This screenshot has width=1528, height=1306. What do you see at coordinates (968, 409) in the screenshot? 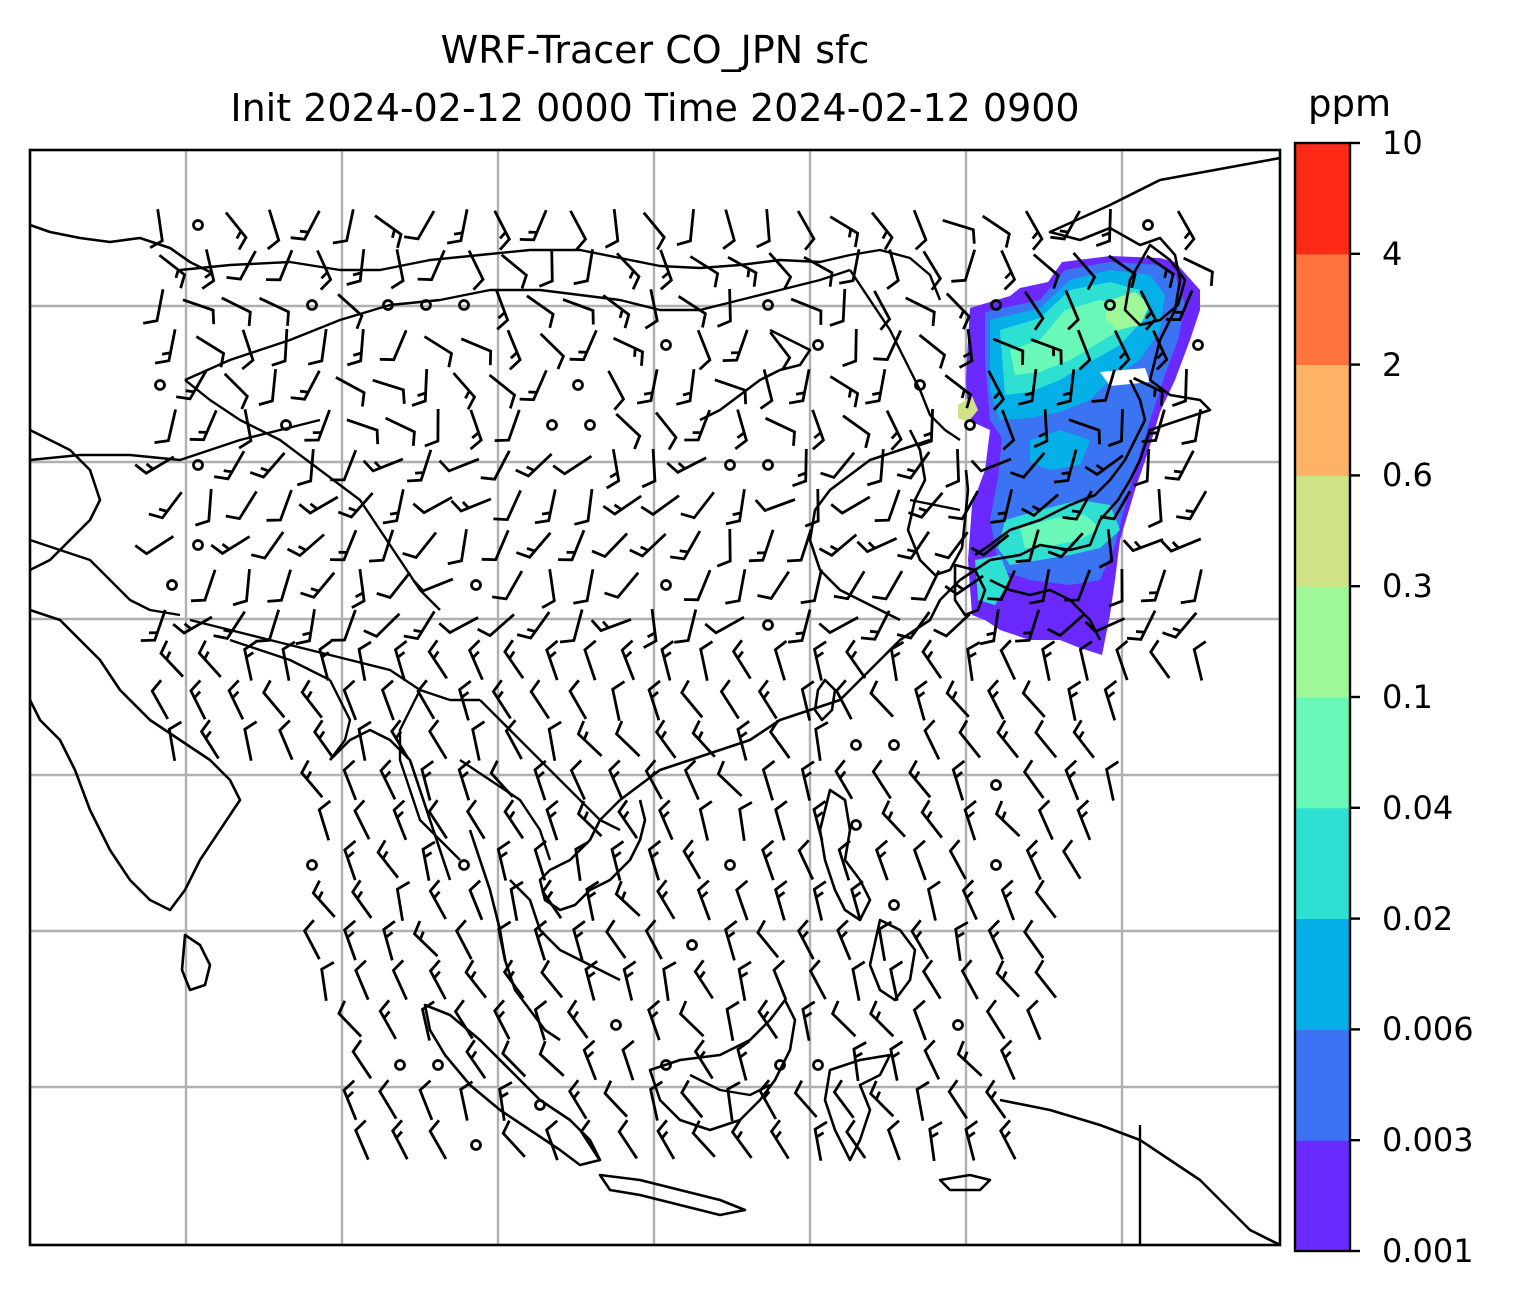
I see `tracer-coast-high` at bounding box center [968, 409].